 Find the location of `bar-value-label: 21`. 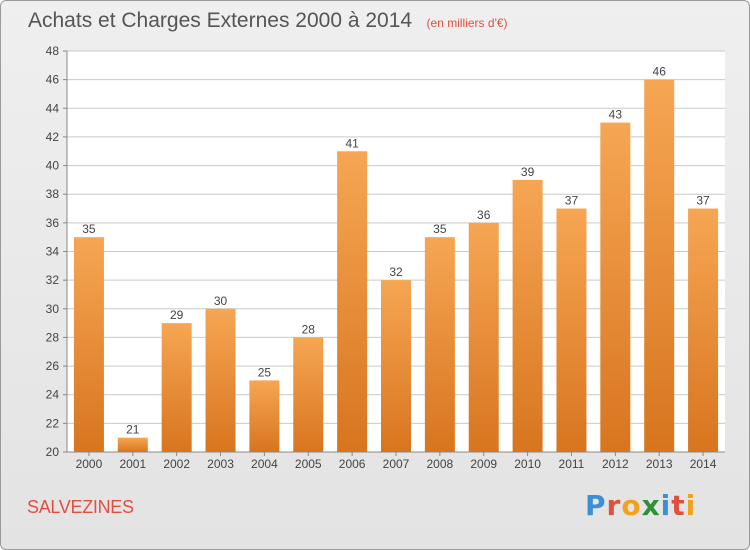

bar-value-label: 21 is located at coordinates (133, 430).